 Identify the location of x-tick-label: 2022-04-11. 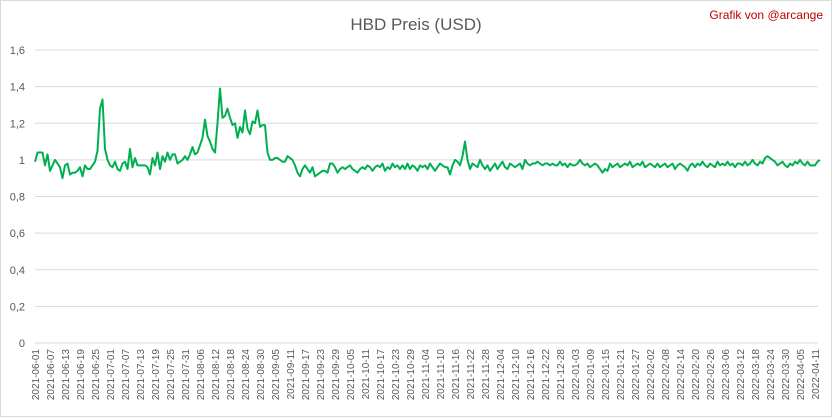
(816, 374).